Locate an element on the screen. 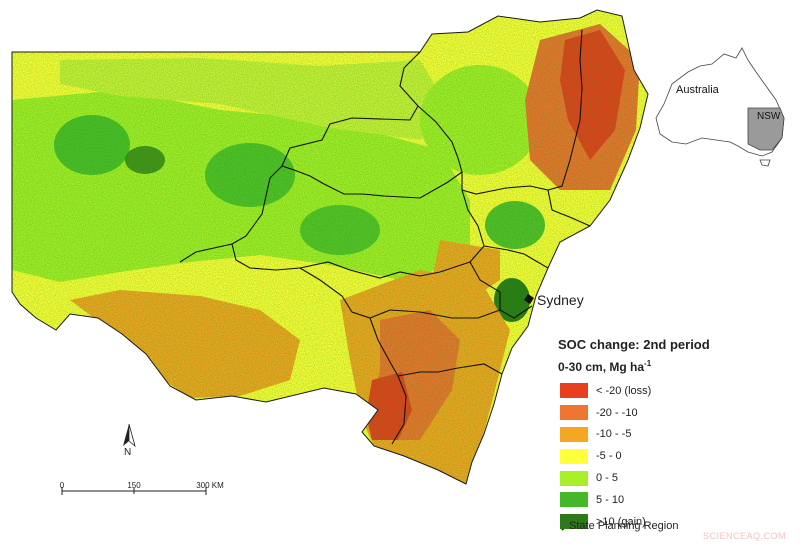  watermark: SCIENCEAQ.COM is located at coordinates (744, 536).